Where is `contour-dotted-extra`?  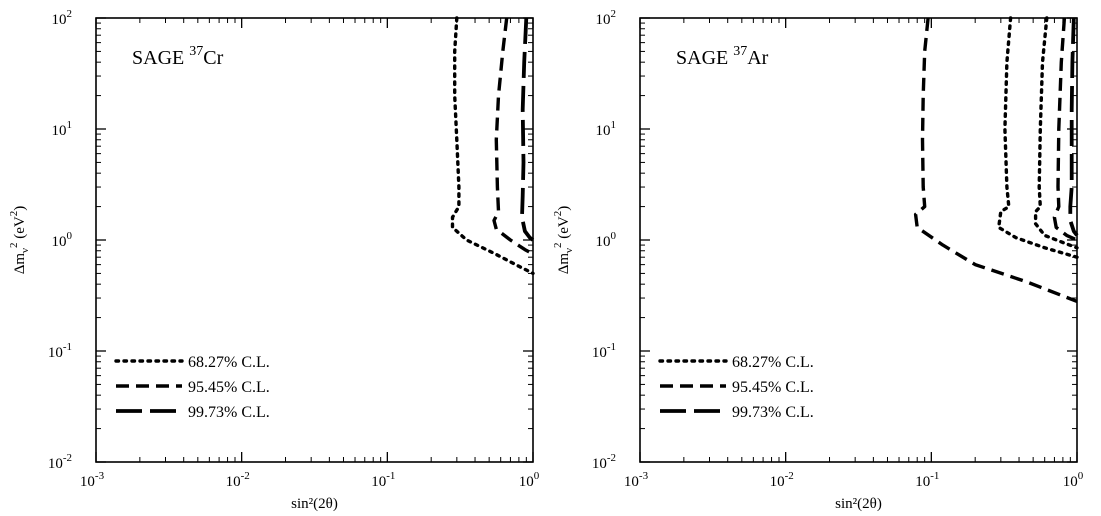
contour-dotted-extra is located at coordinates (1056, 133).